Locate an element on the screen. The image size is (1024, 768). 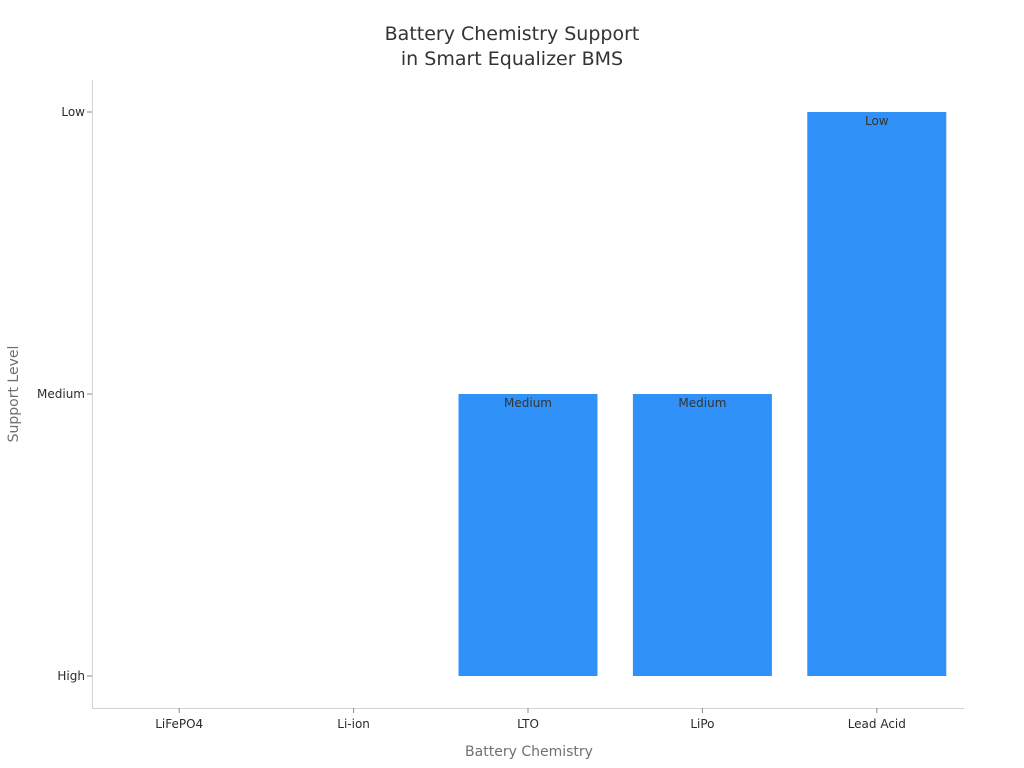
chart-title-line-1: Battery Chemistry Support is located at coordinates (512, 34).